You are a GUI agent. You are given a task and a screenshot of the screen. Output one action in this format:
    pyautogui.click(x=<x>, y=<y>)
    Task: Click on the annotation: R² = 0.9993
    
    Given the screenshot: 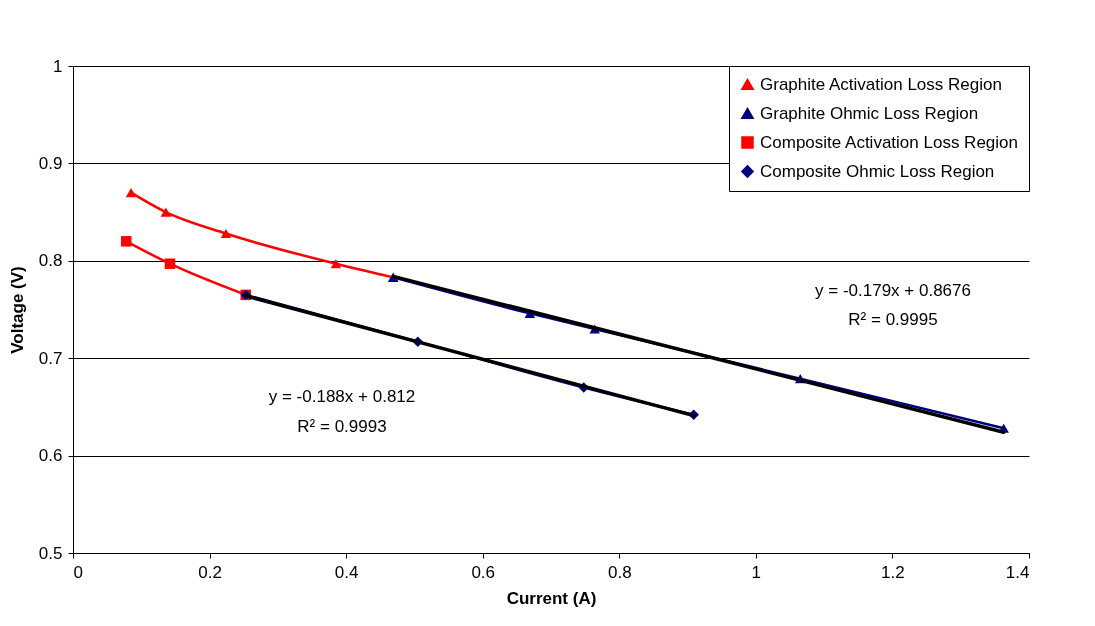 What is the action you would take?
    pyautogui.click(x=342, y=426)
    